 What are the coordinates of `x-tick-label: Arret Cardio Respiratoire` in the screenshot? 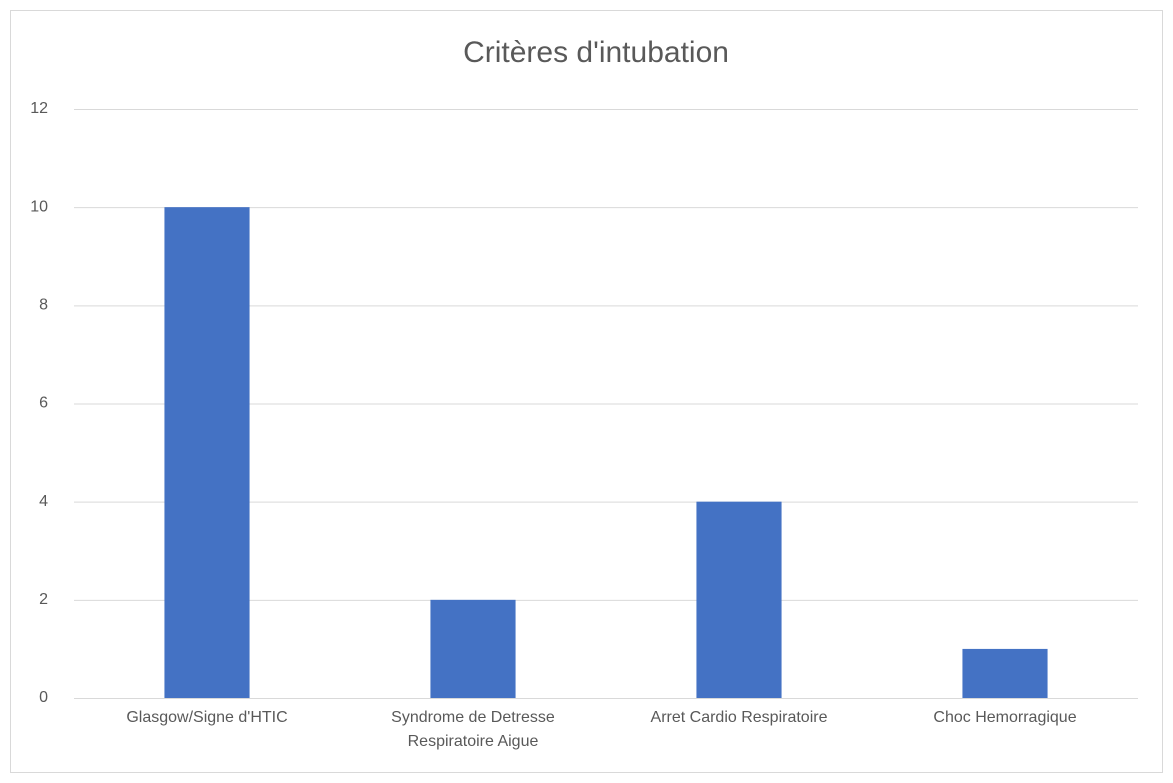 It's located at (739, 717).